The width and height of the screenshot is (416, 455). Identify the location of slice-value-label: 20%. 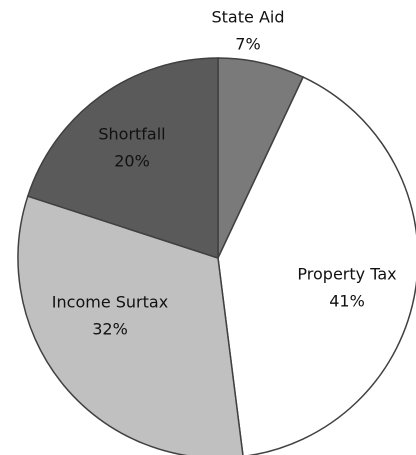
(132, 161).